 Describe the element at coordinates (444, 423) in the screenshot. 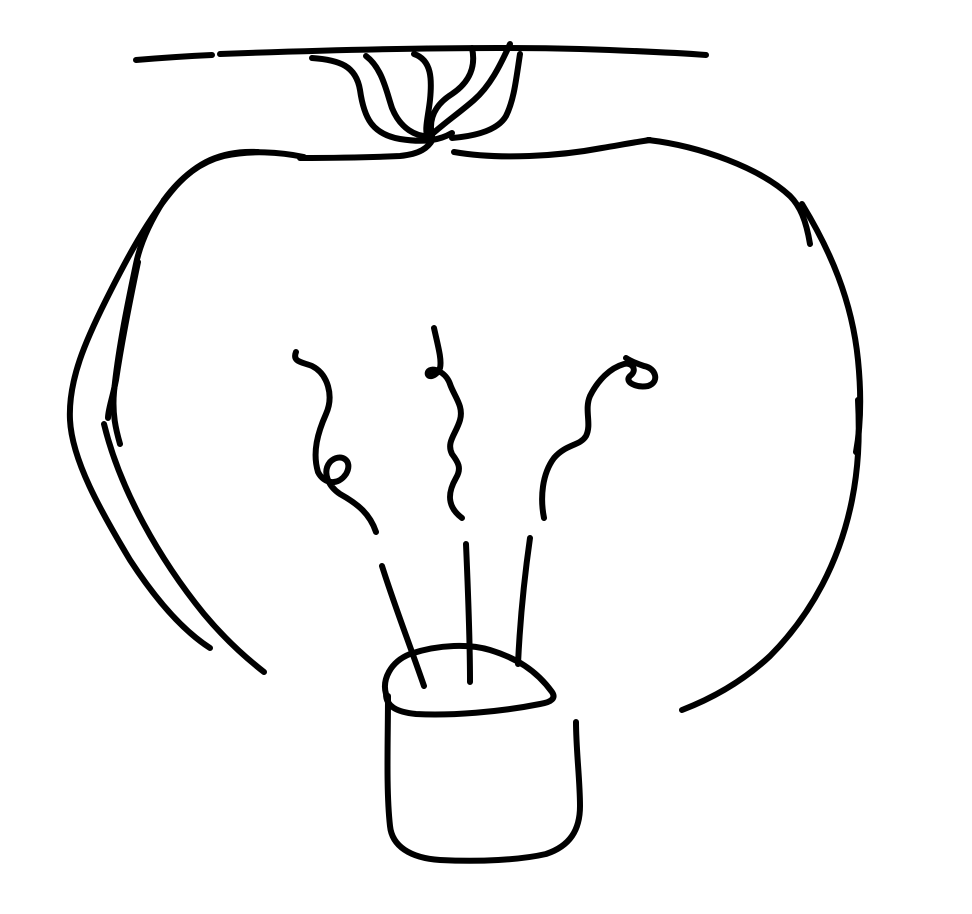

I see `filament-center` at that location.